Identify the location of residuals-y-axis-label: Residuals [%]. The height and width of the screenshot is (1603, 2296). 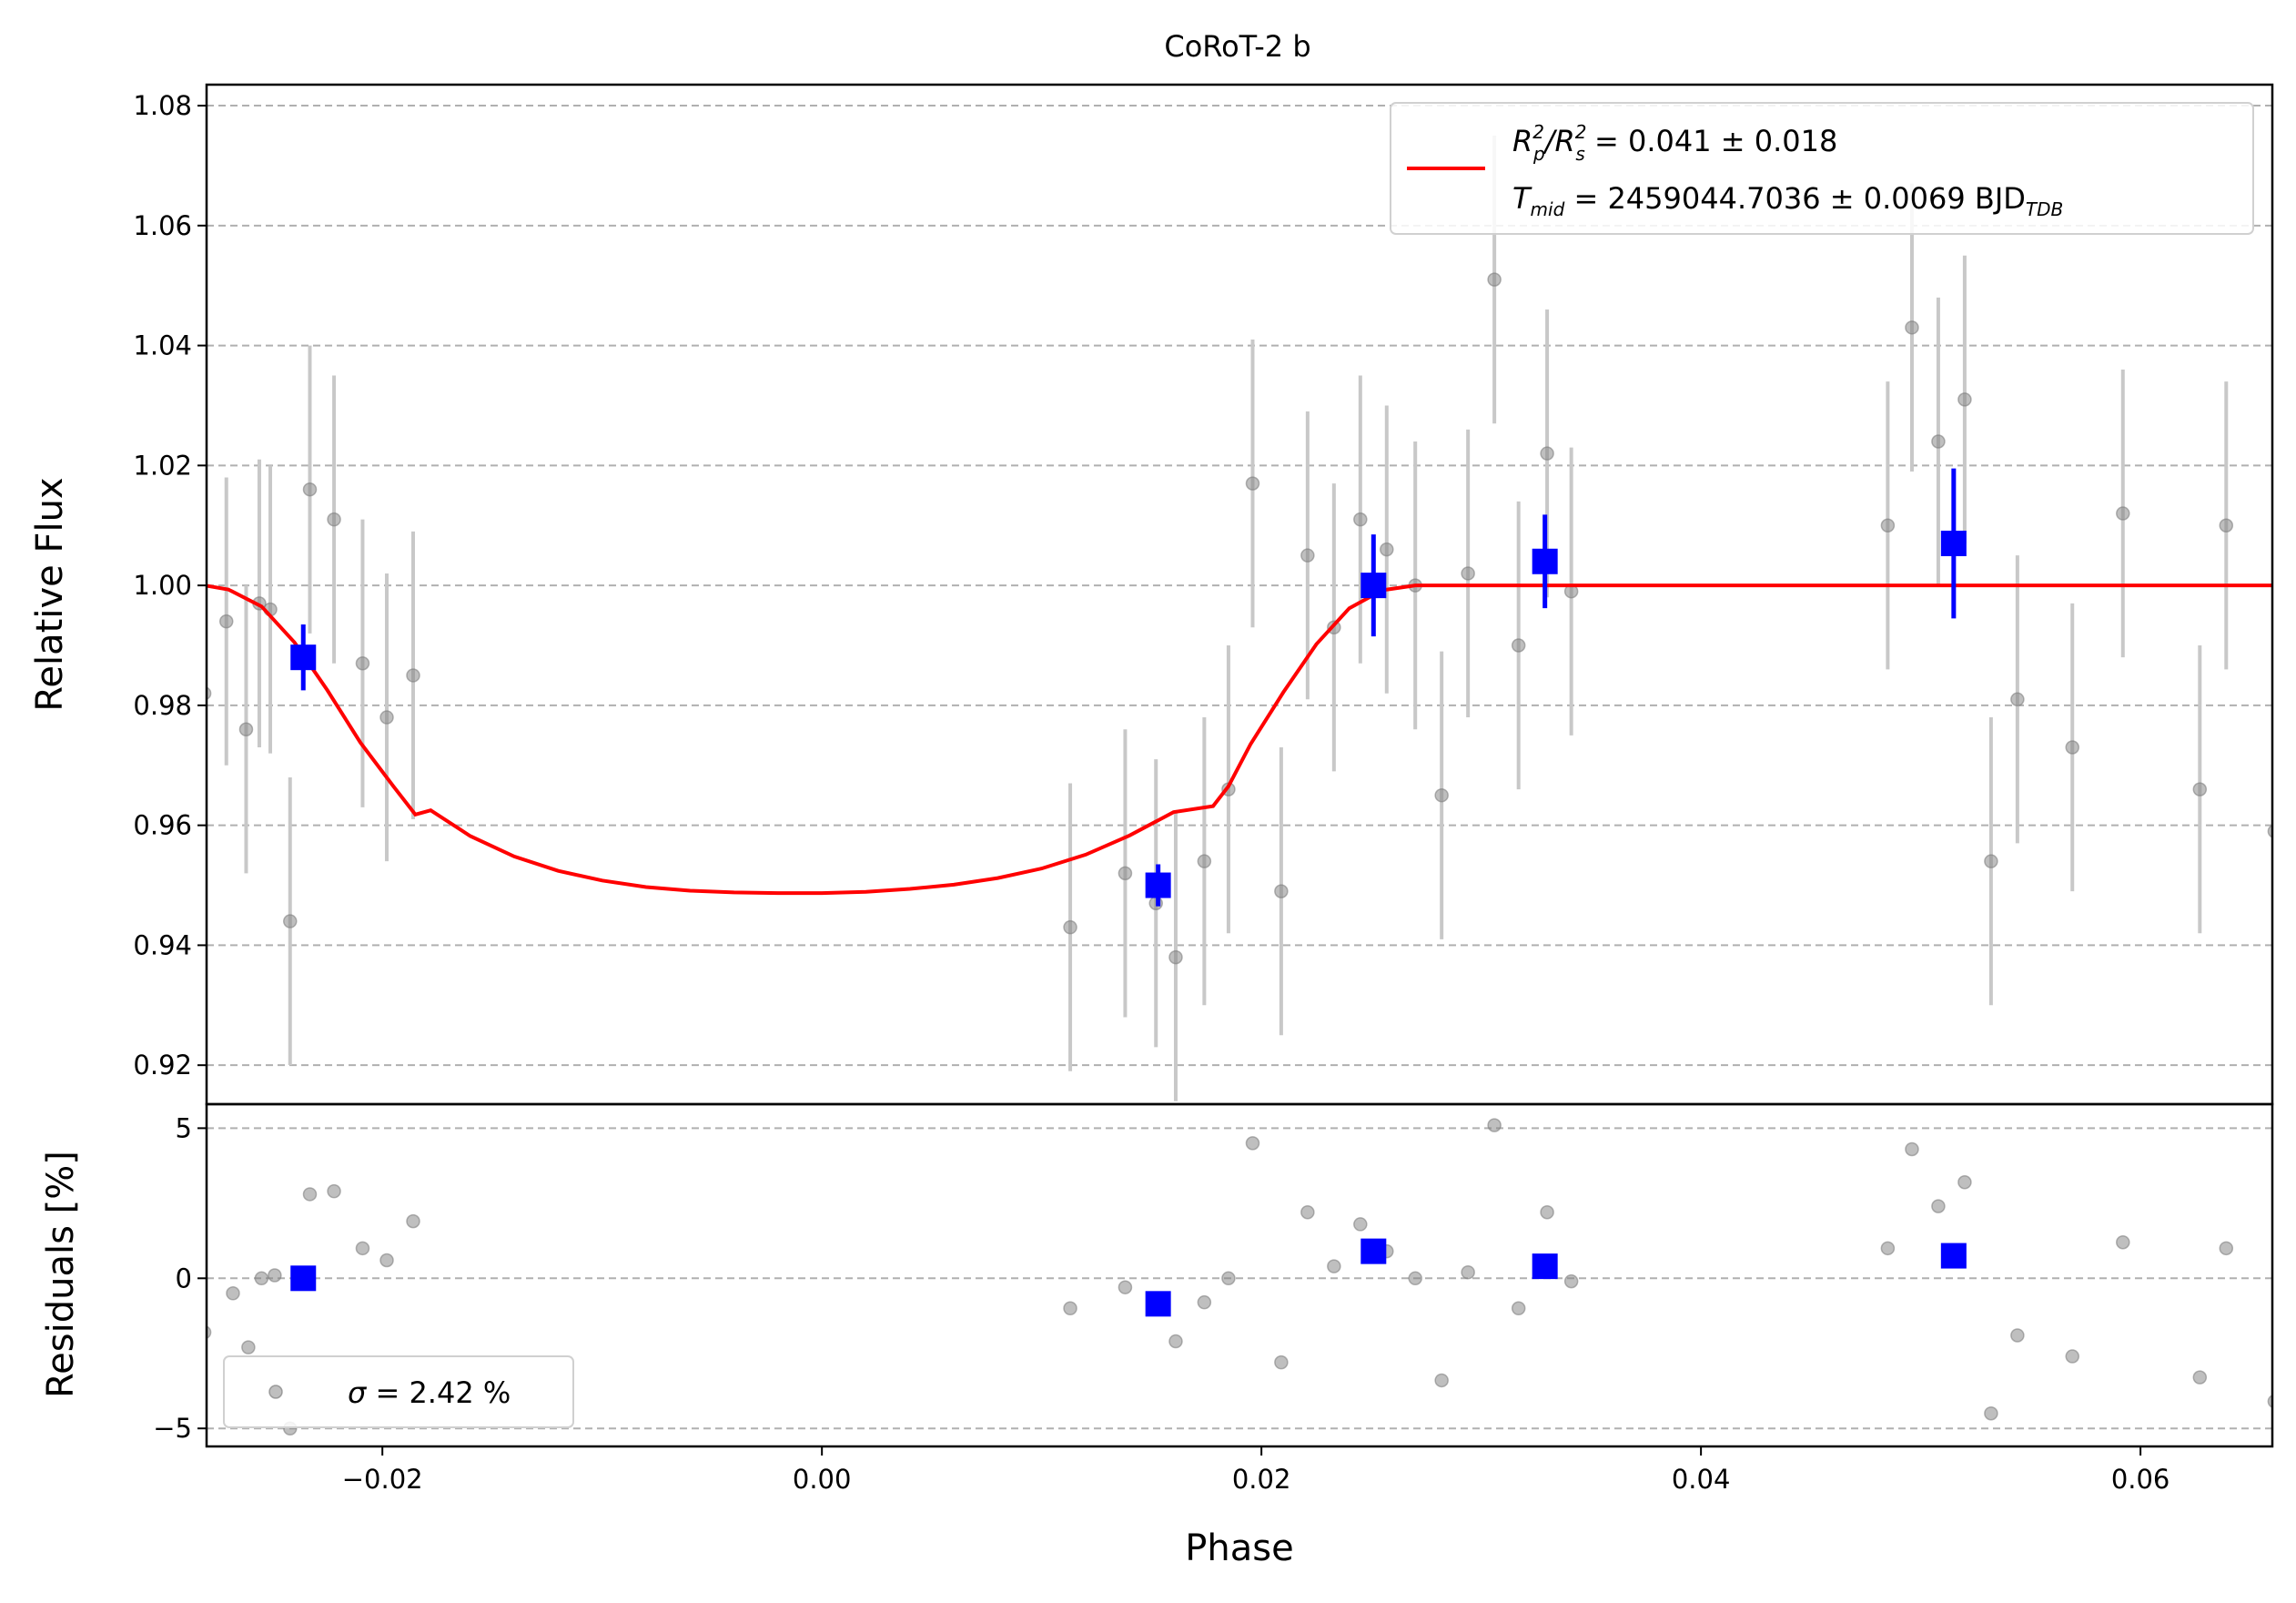
(61, 1274).